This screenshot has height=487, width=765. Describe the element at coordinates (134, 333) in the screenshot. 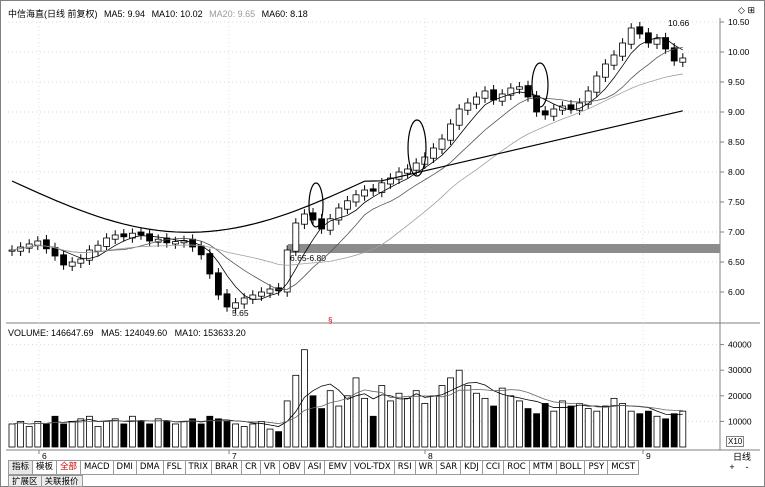

I see `volume-ma5: MA5: 124049.60` at that location.